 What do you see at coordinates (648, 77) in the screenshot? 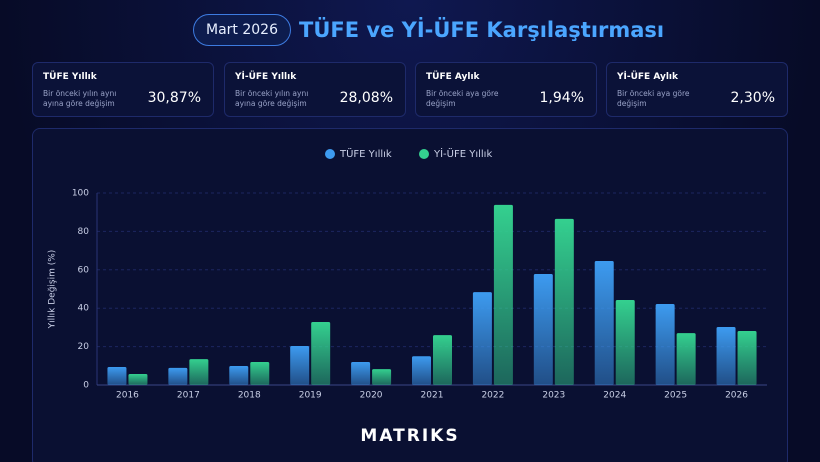
I see `card-title: Yİ-ÜFE Aylık` at bounding box center [648, 77].